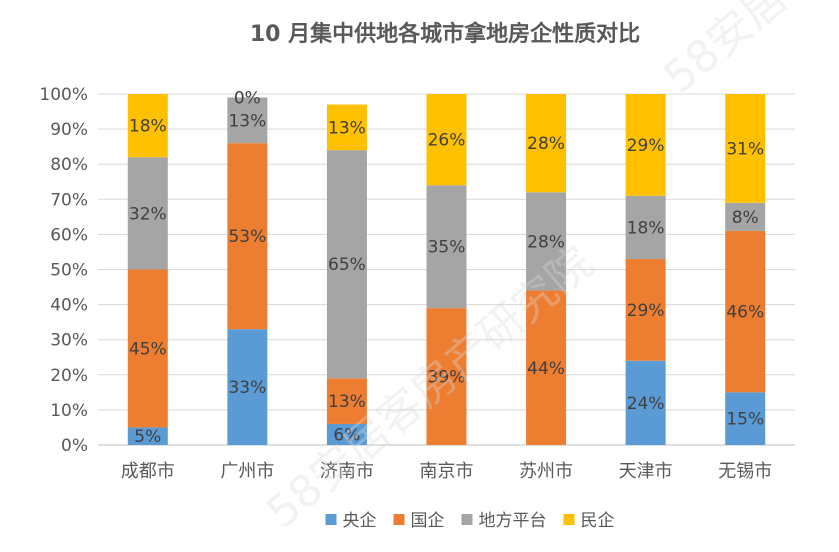  What do you see at coordinates (445, 34) in the screenshot?
I see `chart-title: 10 月集中供地各城市拿地房企性质对比` at bounding box center [445, 34].